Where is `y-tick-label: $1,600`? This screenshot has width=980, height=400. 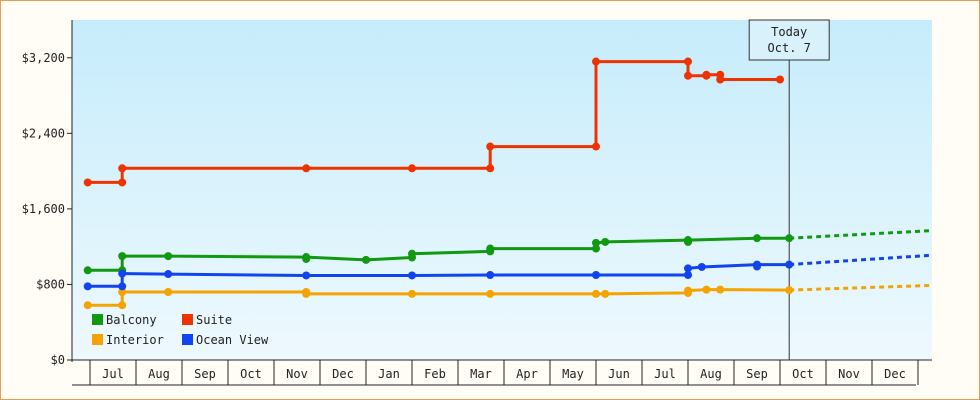
y-tick-label: $1,600 is located at coordinates (43, 209).